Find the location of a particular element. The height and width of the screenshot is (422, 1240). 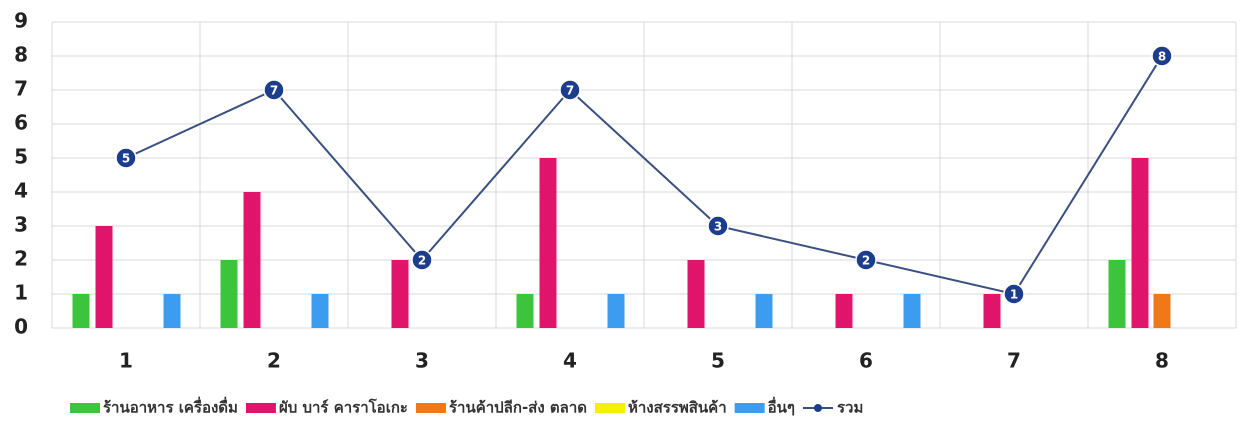

y-tick-label: 8 is located at coordinates (21, 55).